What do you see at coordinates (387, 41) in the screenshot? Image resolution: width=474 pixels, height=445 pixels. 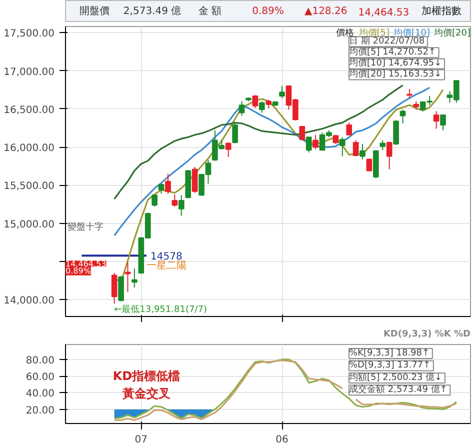 I see `annotation: 日 期 2022/07/08` at bounding box center [387, 41].